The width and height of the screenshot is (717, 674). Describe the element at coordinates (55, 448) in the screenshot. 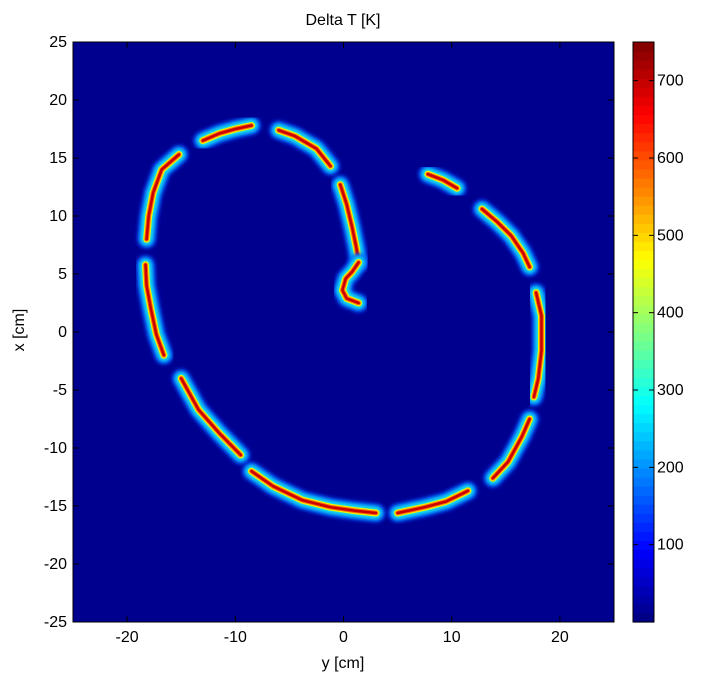

I see `y-tick-label: -10` at that location.